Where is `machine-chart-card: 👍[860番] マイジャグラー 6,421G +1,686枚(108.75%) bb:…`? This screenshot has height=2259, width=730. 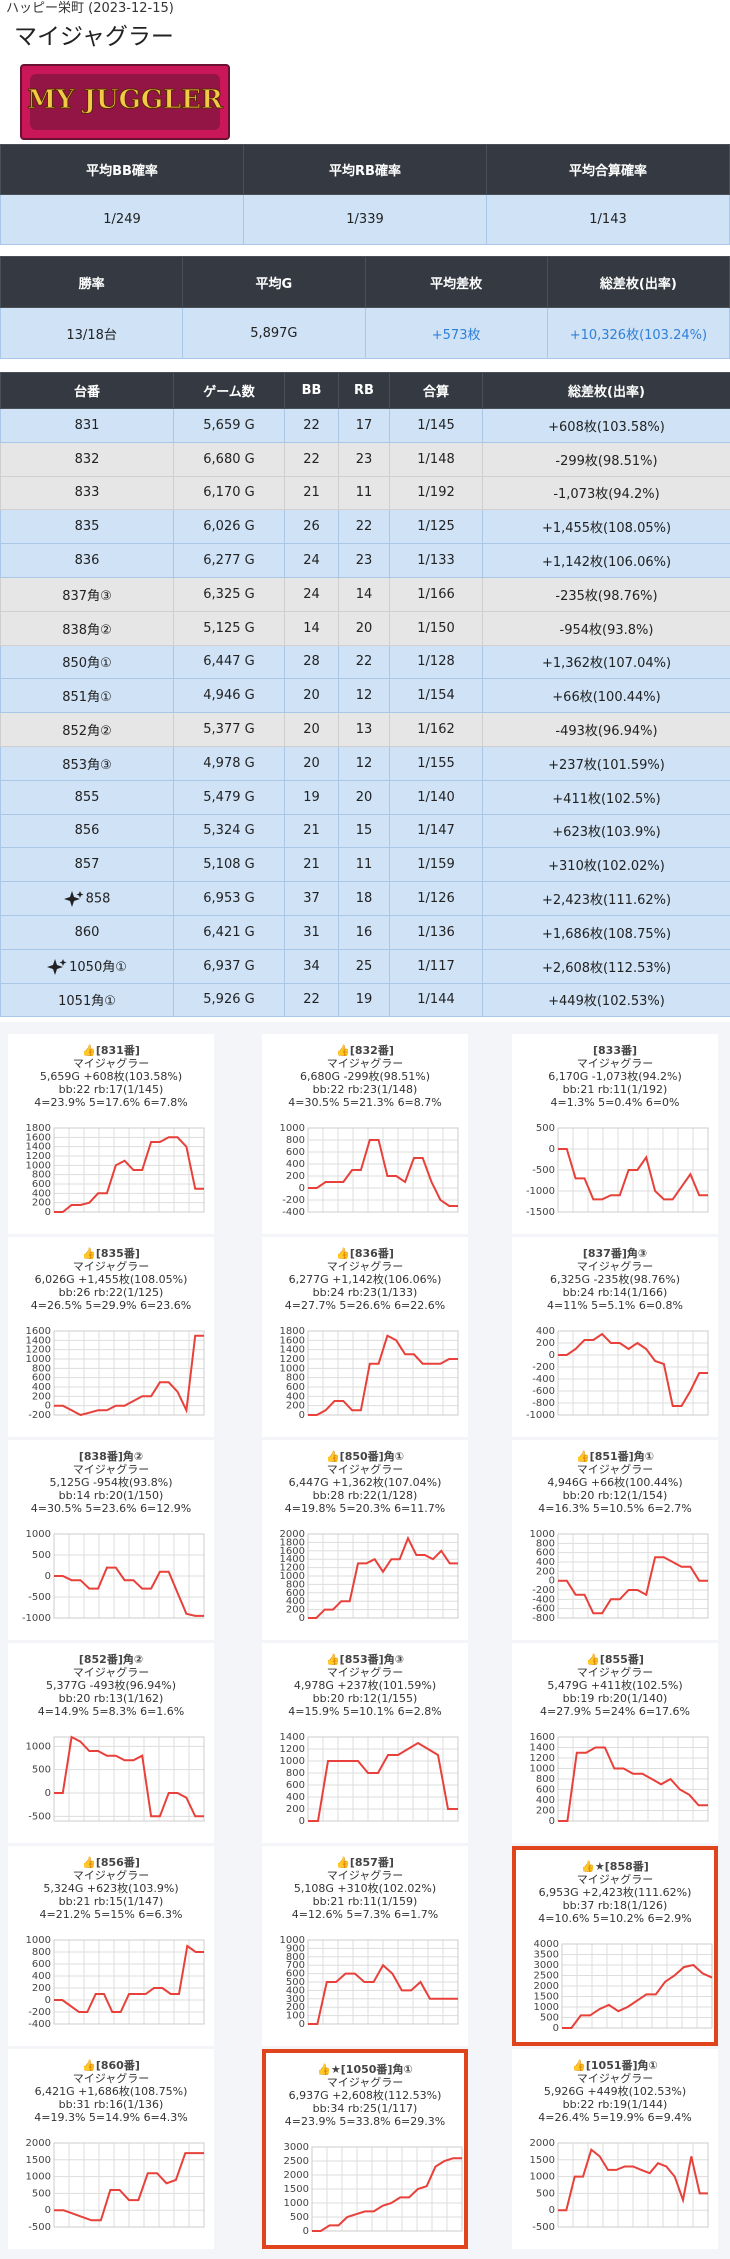
machine-chart-card: 👍[860番] マイジャグラー 6,421G +1,686枚(108.75%) bb:… is located at coordinates (111, 2149).